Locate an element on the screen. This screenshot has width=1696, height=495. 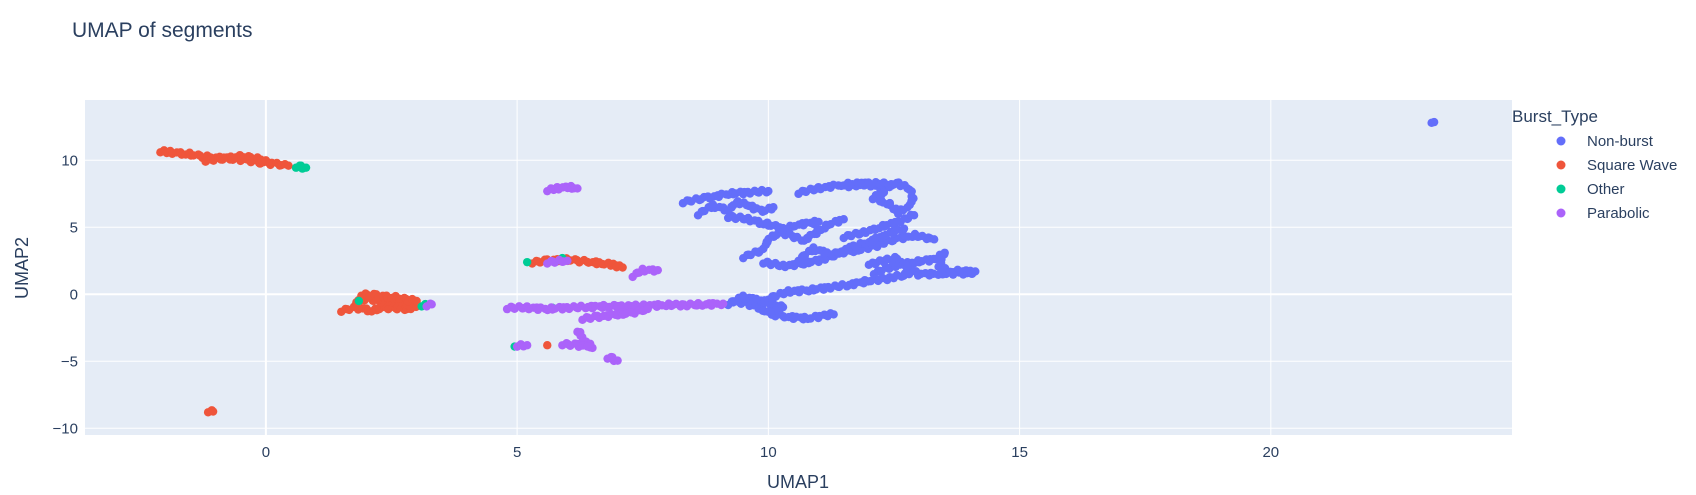
y-tick-labels: −10 −5 0 5 10 is located at coordinates (65, 294).